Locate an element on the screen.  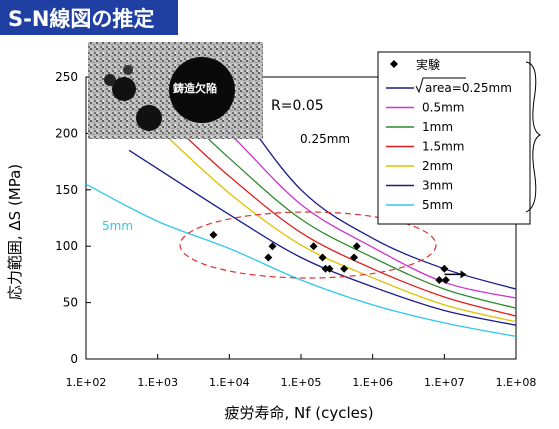
ratio-annotation: R=0.05 is located at coordinates (297, 106).